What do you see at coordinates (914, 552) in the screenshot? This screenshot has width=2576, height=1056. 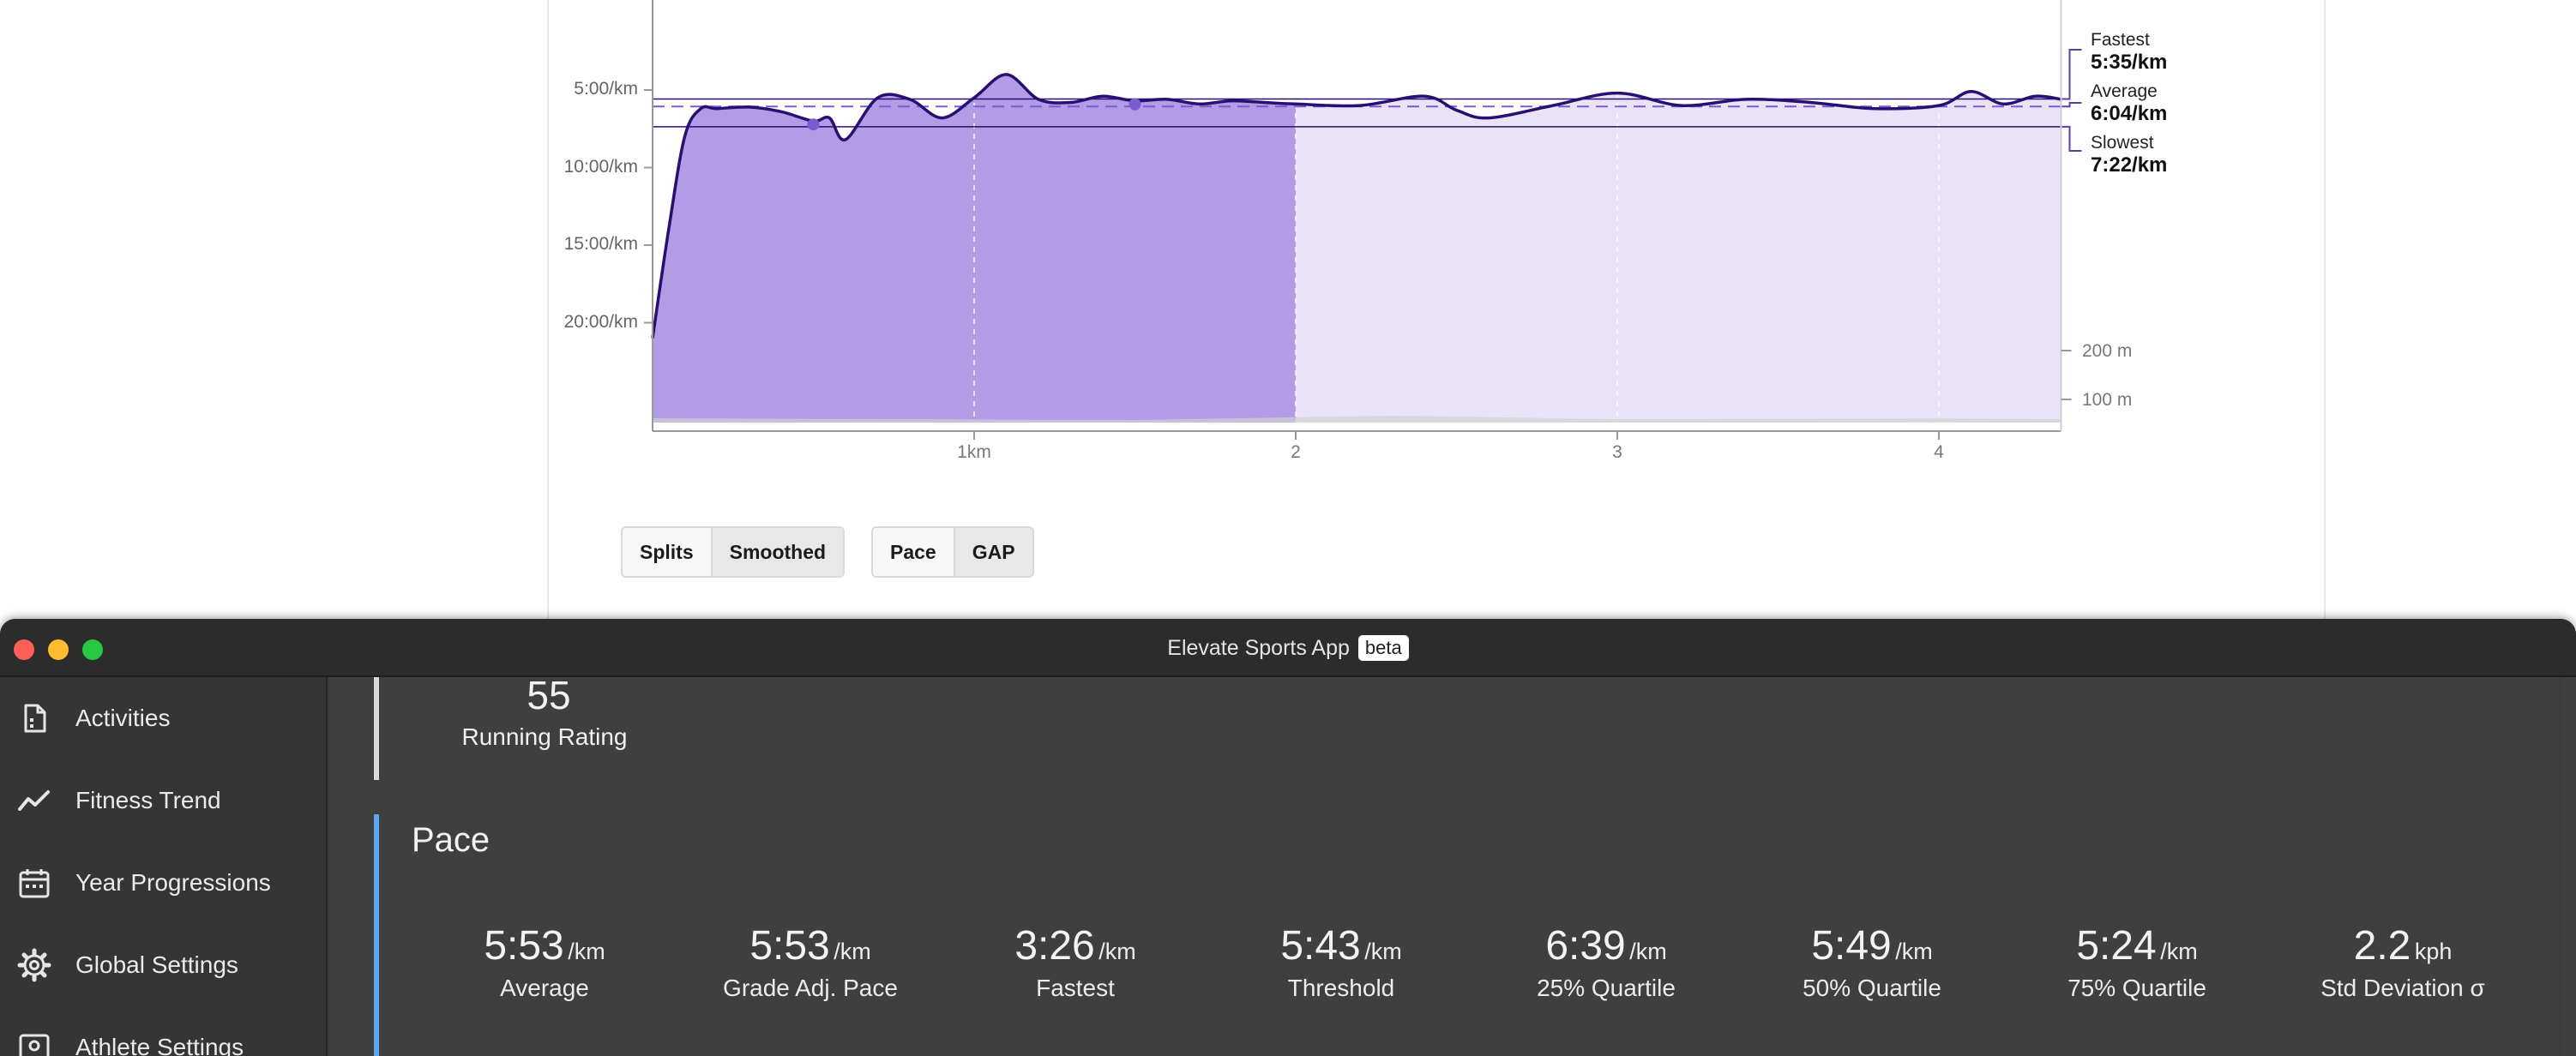 I see `pace-button: Pace` at bounding box center [914, 552].